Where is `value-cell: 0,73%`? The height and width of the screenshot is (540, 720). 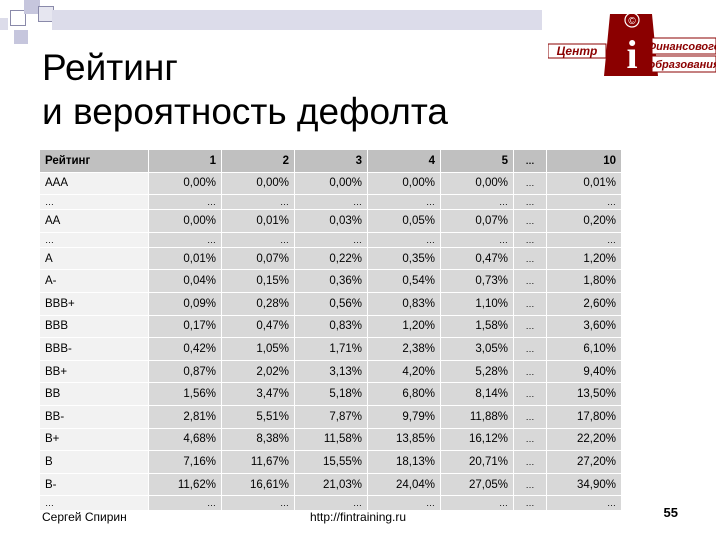 value-cell: 0,73% is located at coordinates (477, 281).